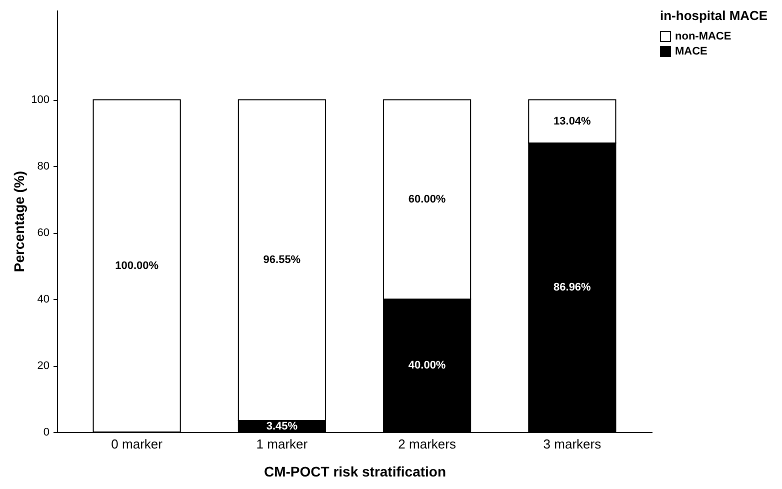 The width and height of the screenshot is (782, 489). Describe the element at coordinates (46, 432) in the screenshot. I see `y-tick-label: 0` at that location.